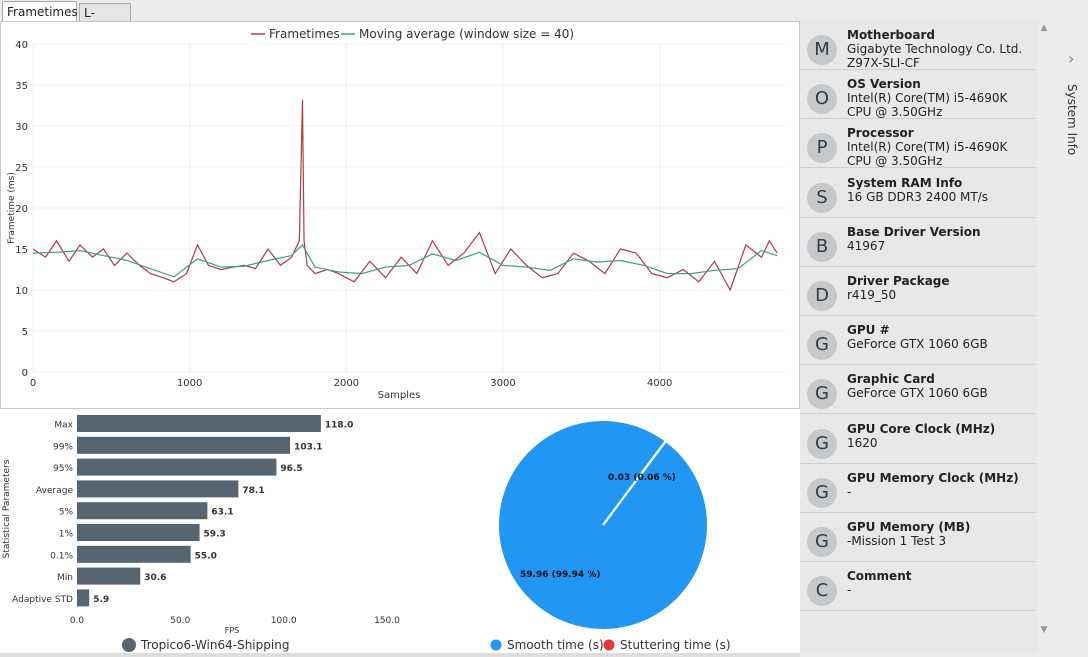 This screenshot has height=657, width=1088. What do you see at coordinates (339, 426) in the screenshot?
I see `bar-value-label: 118.0` at bounding box center [339, 426].